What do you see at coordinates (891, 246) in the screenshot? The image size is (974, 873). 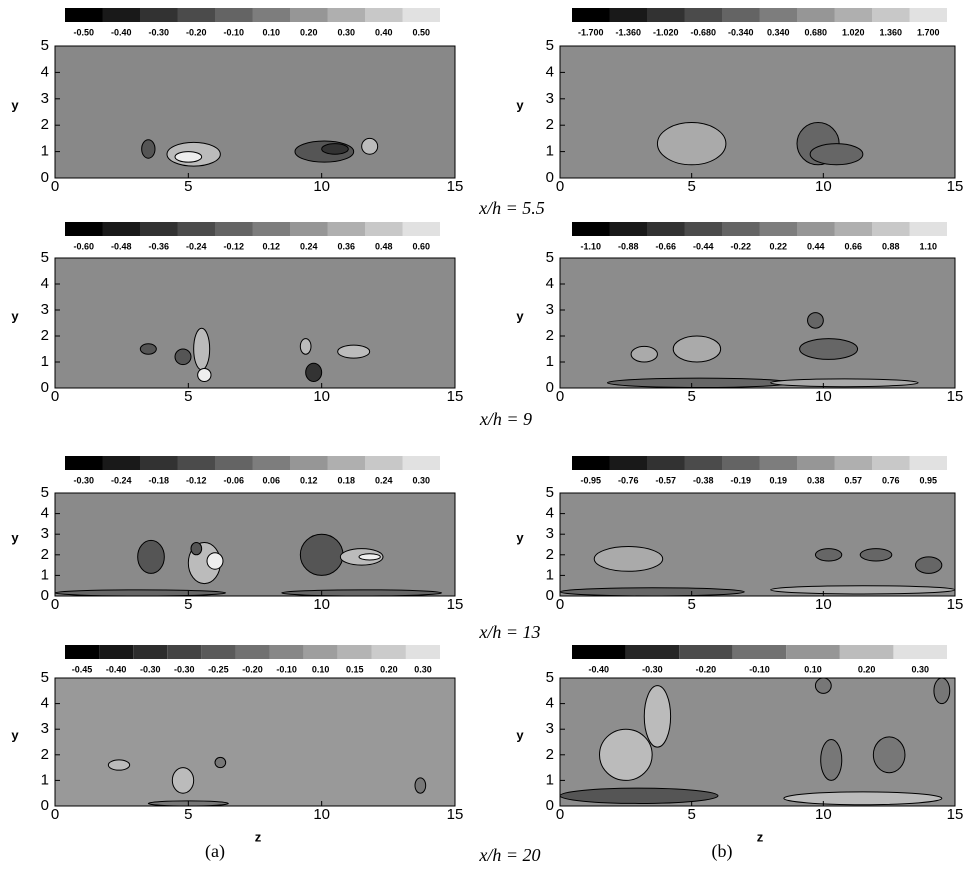 I see `colorbar-label: 0.88` at bounding box center [891, 246].